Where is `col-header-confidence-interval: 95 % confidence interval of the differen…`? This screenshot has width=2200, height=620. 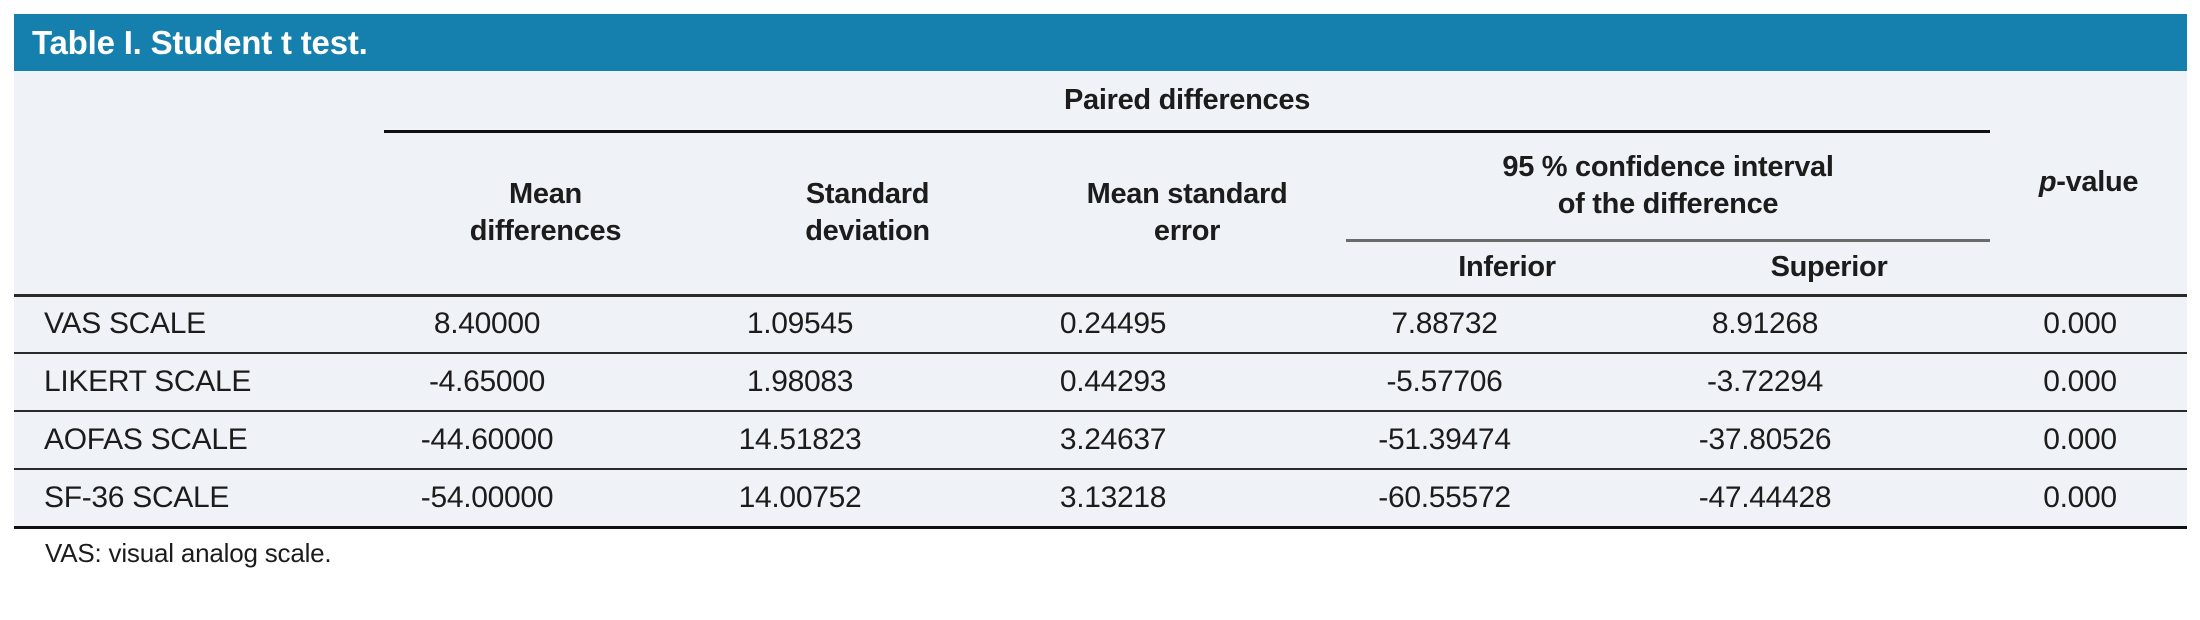 col-header-confidence-interval: 95 % confidence interval of the differen… is located at coordinates (1668, 186).